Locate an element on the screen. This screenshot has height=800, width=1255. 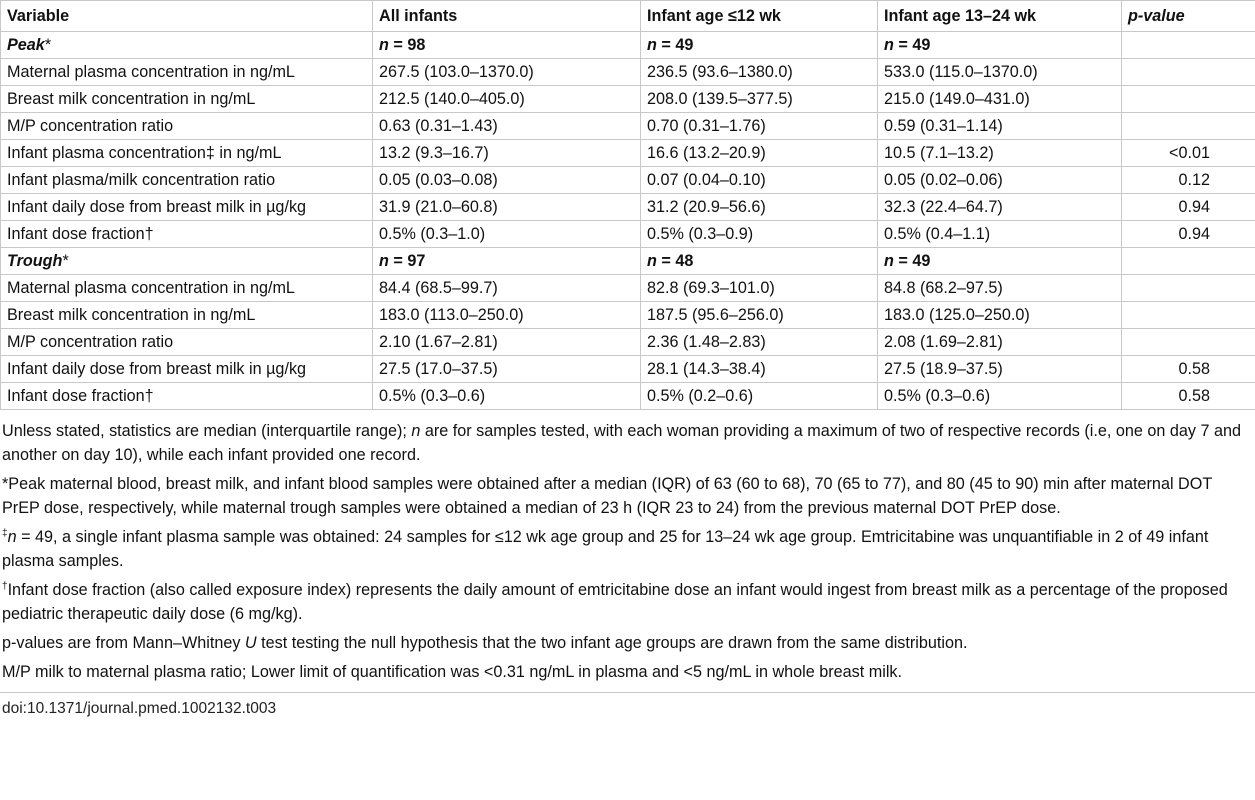
cell-all-infants: 267.5 (103.0–1370.0) is located at coordinates (506, 72).